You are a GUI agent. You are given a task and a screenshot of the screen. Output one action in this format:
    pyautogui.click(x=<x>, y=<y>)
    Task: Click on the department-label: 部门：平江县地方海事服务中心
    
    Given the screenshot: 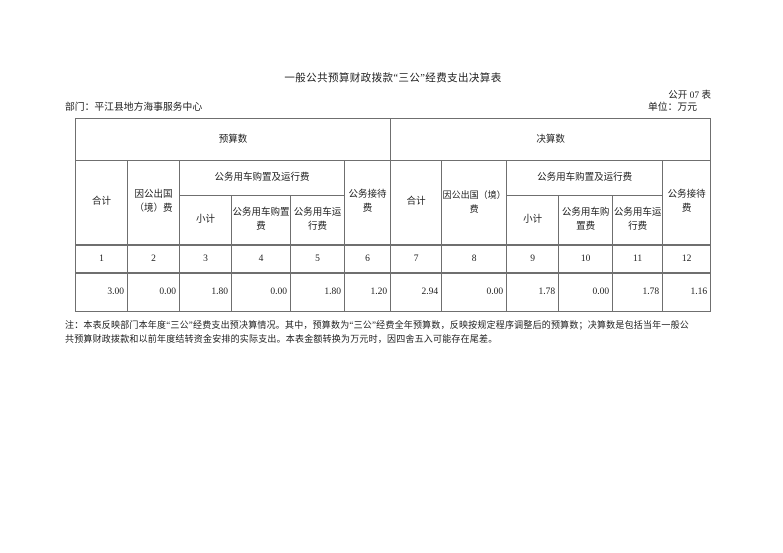 What is the action you would take?
    pyautogui.click(x=134, y=107)
    